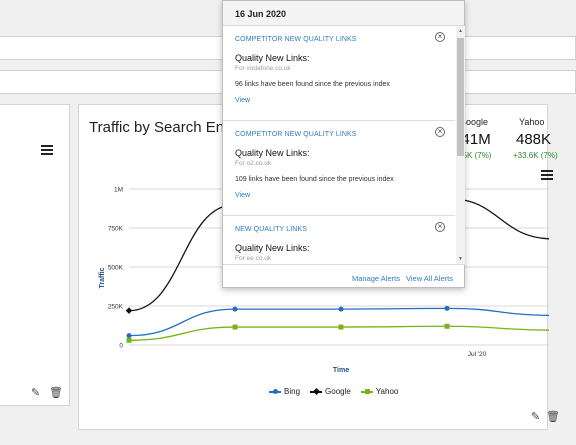 The height and width of the screenshot is (445, 576). Describe the element at coordinates (174, 127) in the screenshot. I see `widget-title: Traffic by Search Engines` at that location.